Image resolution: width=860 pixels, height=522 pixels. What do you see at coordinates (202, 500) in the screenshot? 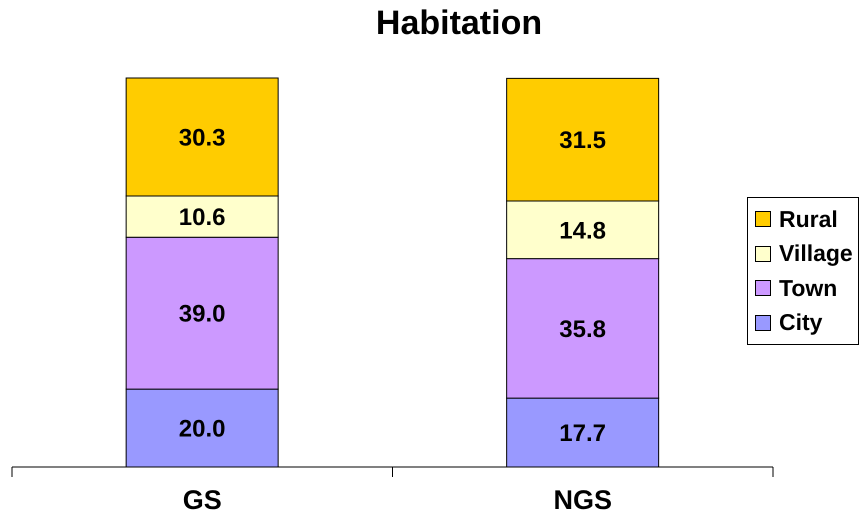
I see `x-tick-label: GS` at bounding box center [202, 500].